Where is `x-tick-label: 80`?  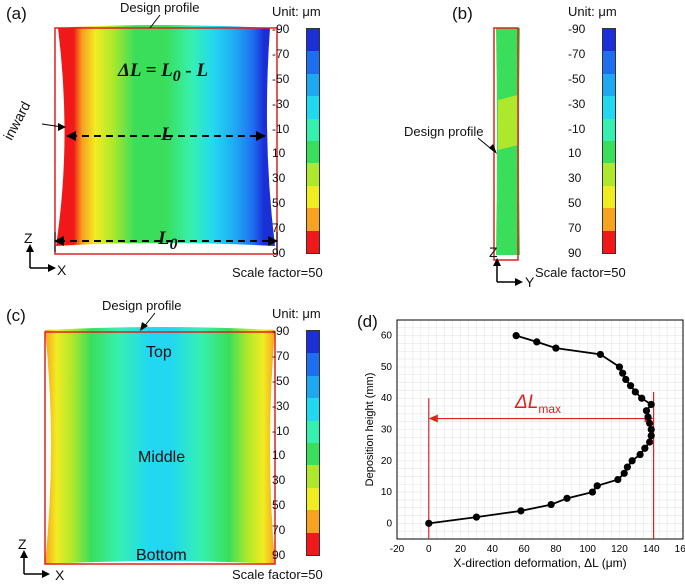 x-tick-label: 80 is located at coordinates (556, 549).